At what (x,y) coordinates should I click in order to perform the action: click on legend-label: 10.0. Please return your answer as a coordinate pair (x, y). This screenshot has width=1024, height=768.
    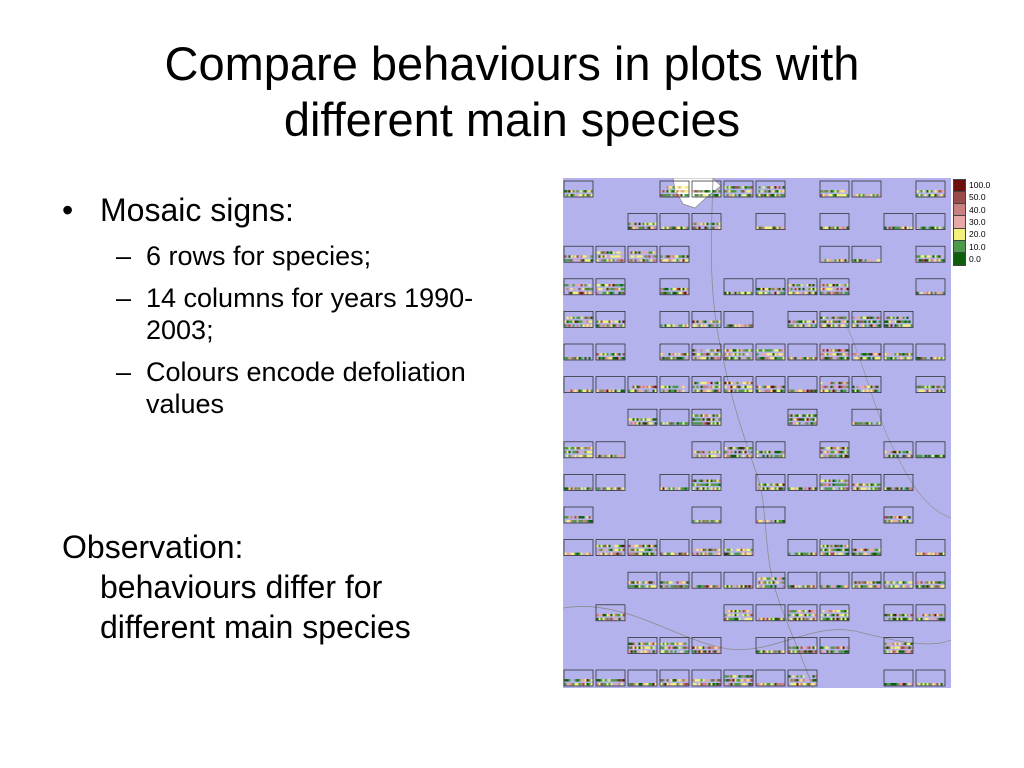
    Looking at the image, I should click on (977, 246).